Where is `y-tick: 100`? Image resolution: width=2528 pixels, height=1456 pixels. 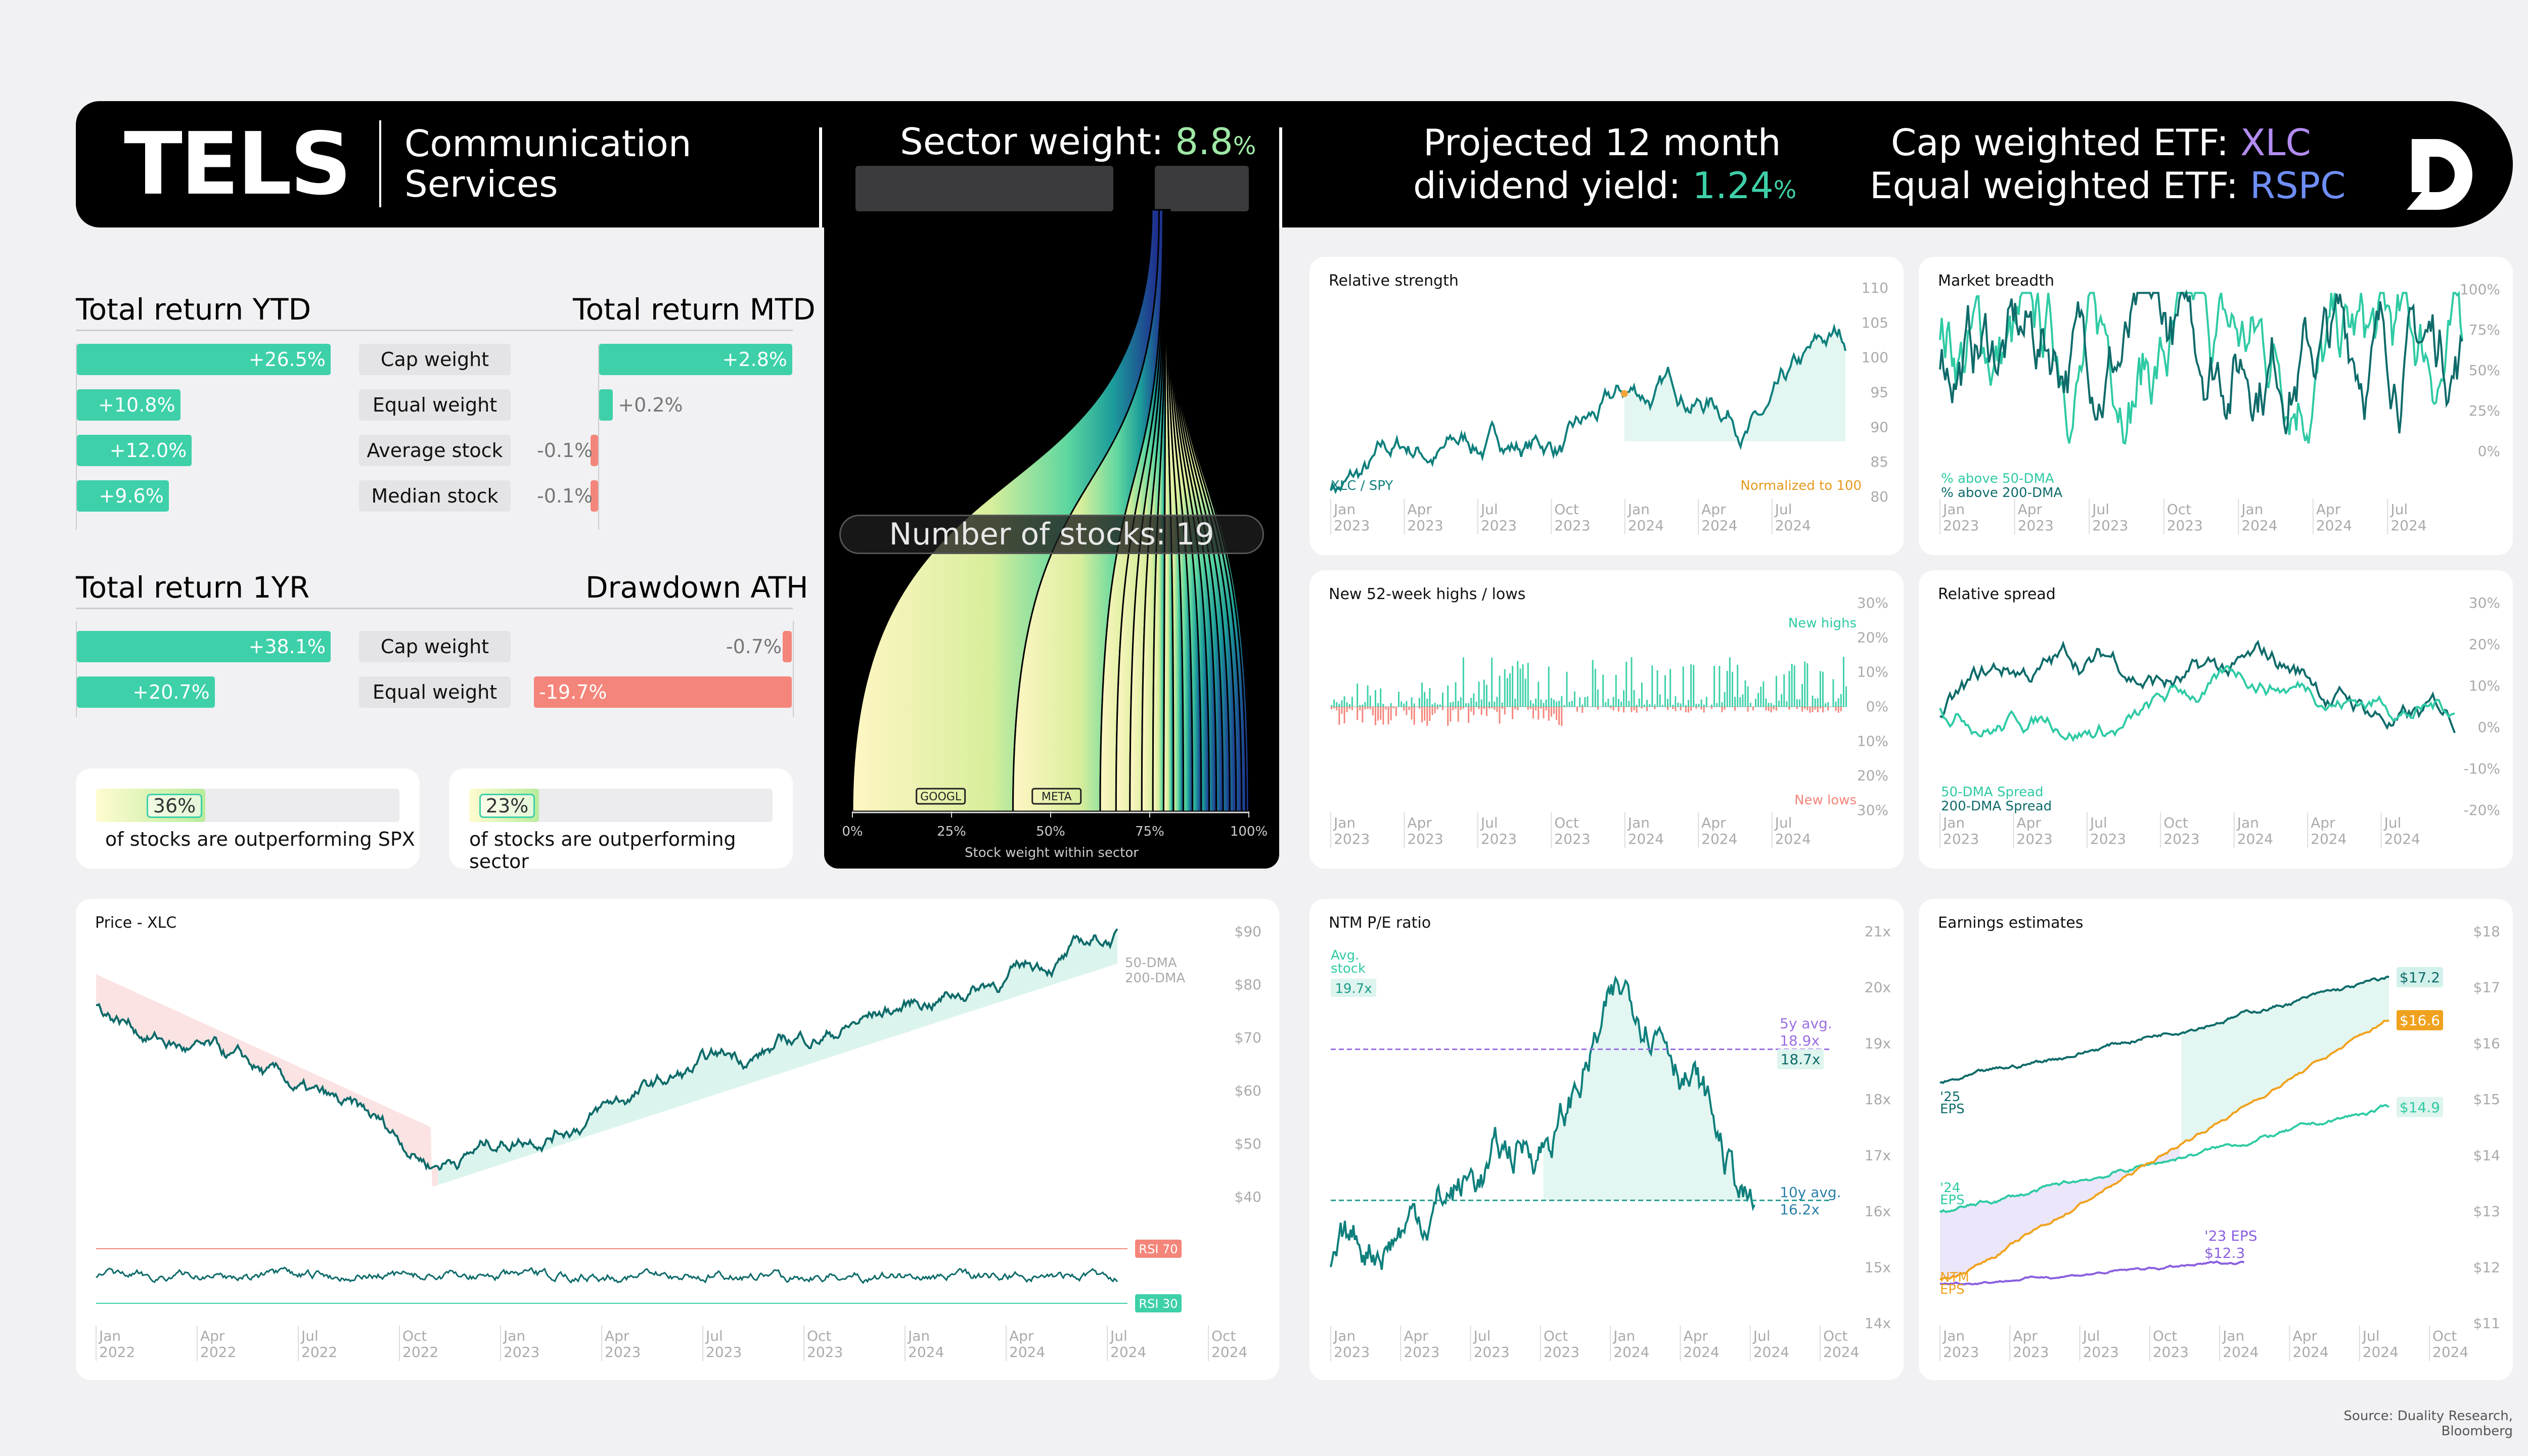
y-tick: 100 is located at coordinates (1875, 357).